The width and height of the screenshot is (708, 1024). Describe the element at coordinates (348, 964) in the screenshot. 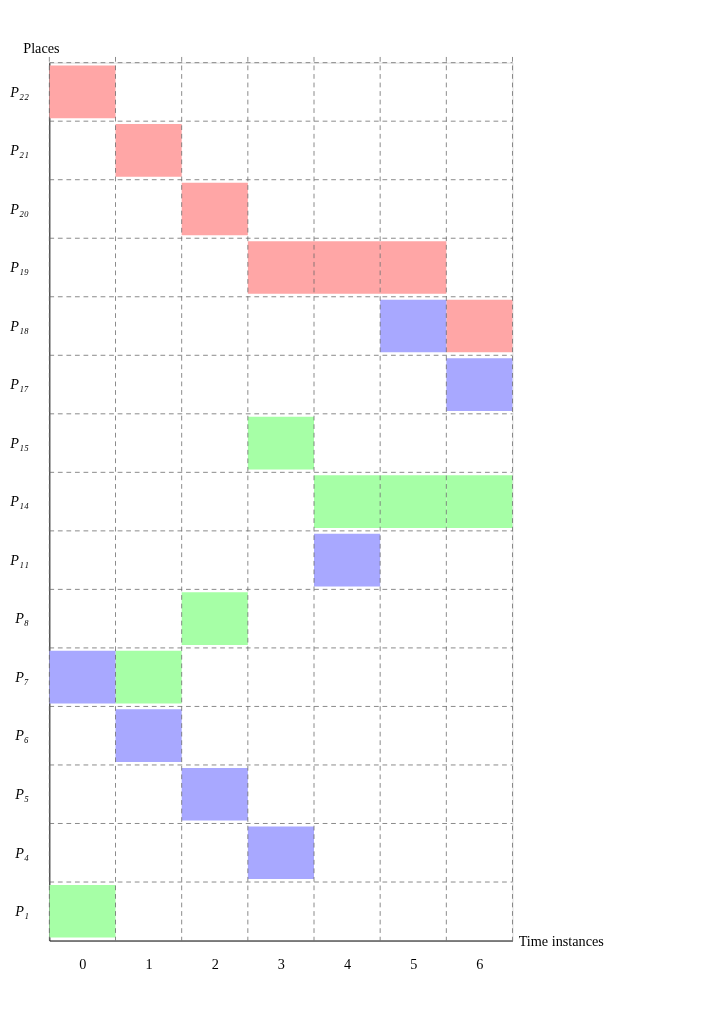

I see `x-tick-label: 4` at that location.